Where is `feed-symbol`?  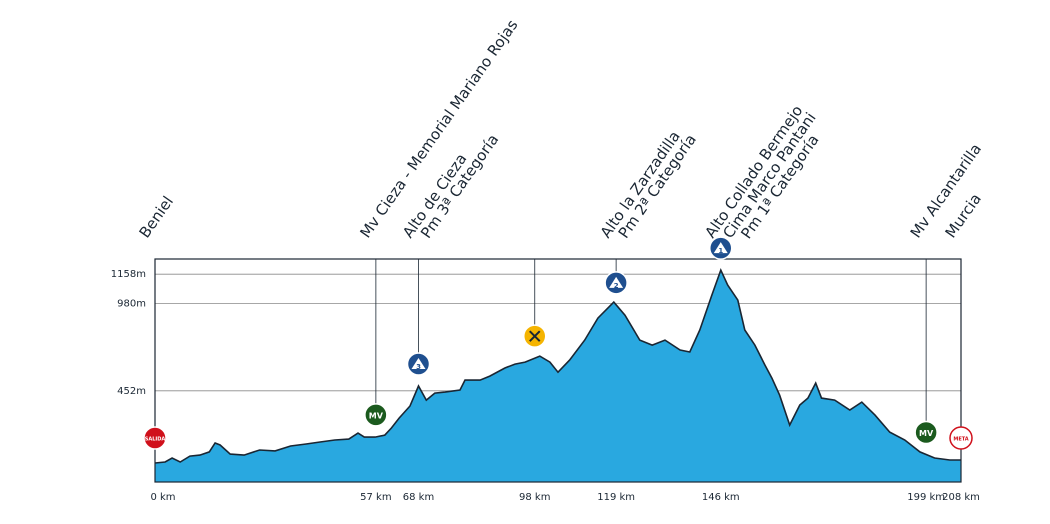
feed-symbol is located at coordinates (535, 336).